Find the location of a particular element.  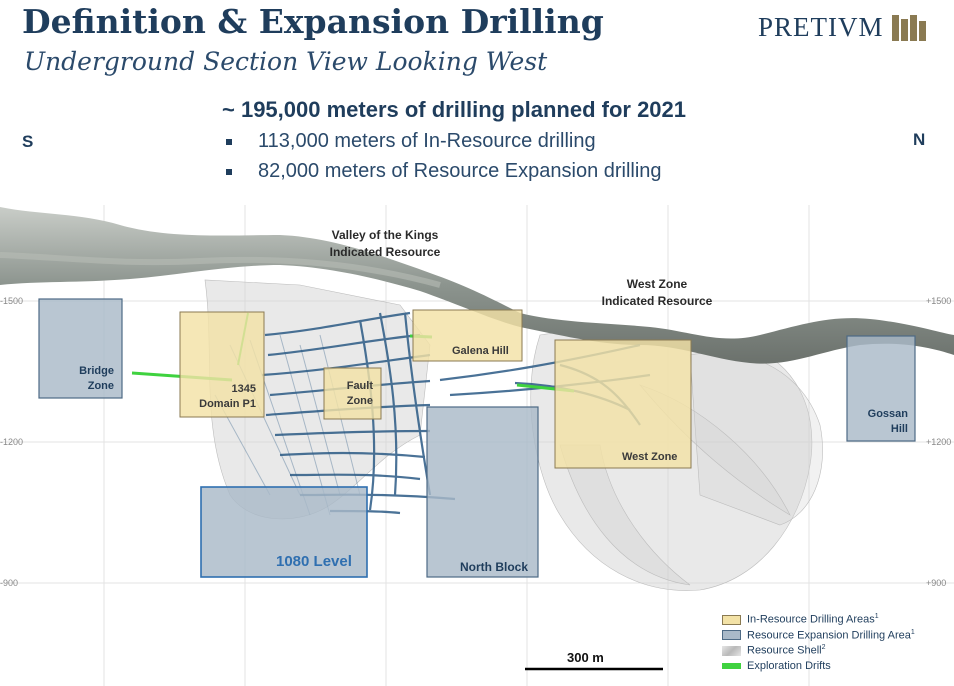

logo-bars-icon is located at coordinates (909, 27).